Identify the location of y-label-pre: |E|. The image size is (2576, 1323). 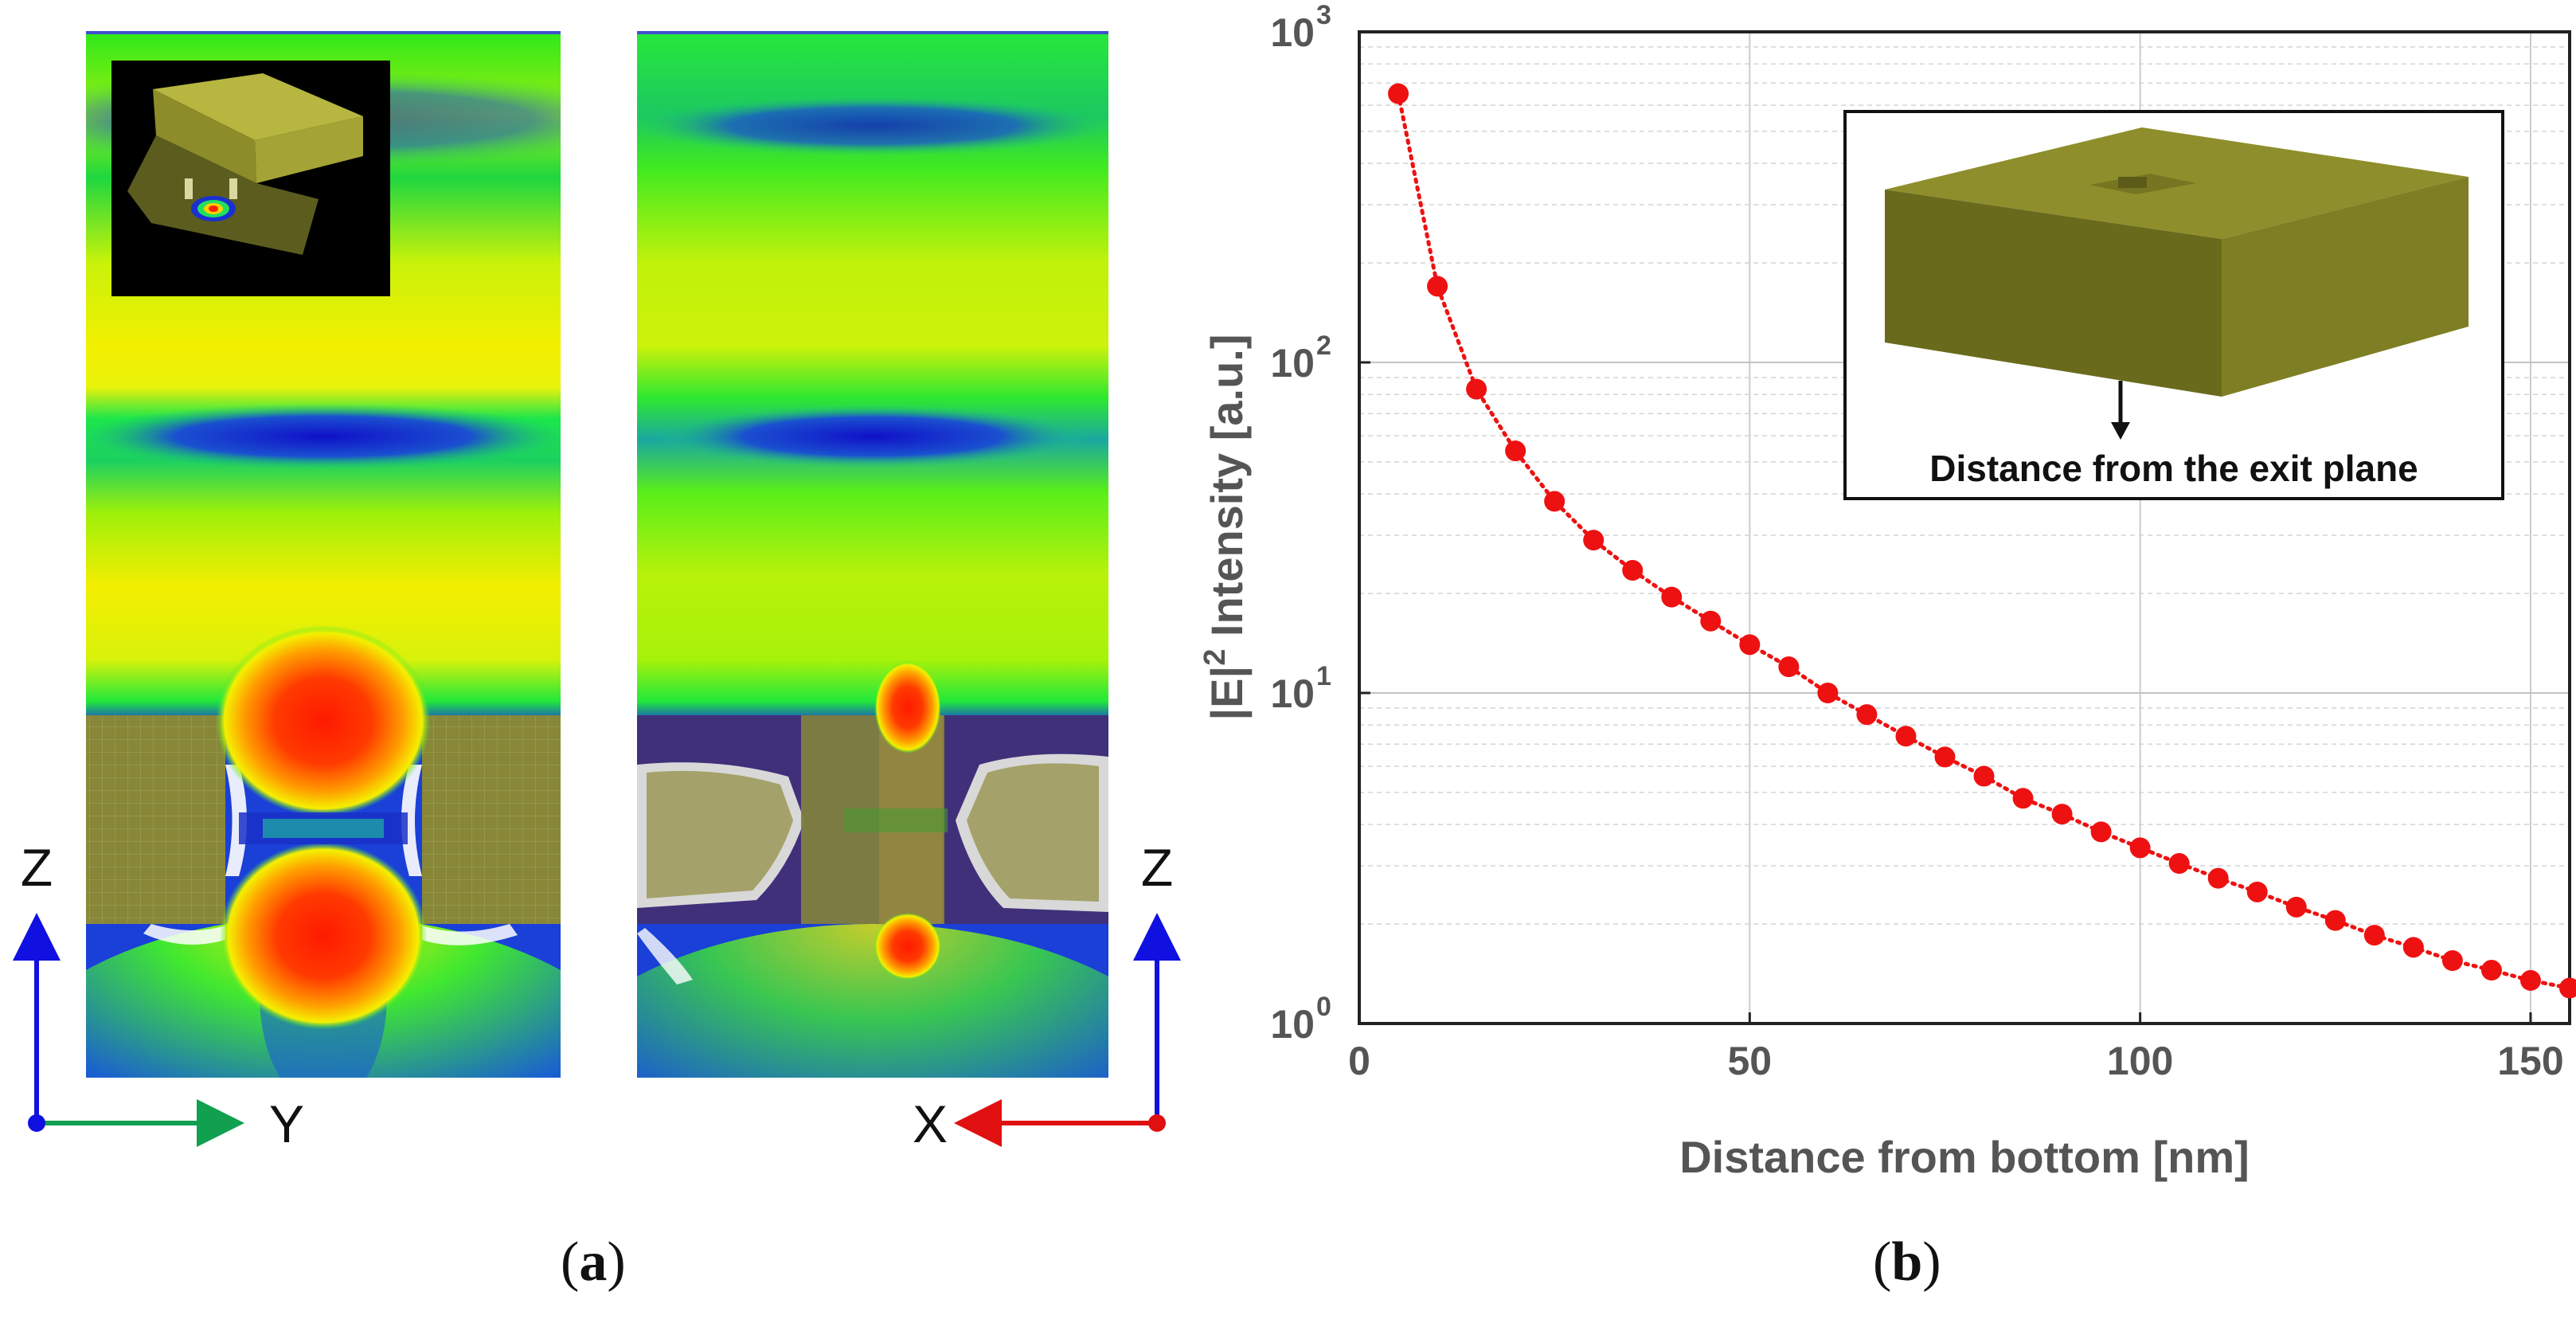
(1228, 693).